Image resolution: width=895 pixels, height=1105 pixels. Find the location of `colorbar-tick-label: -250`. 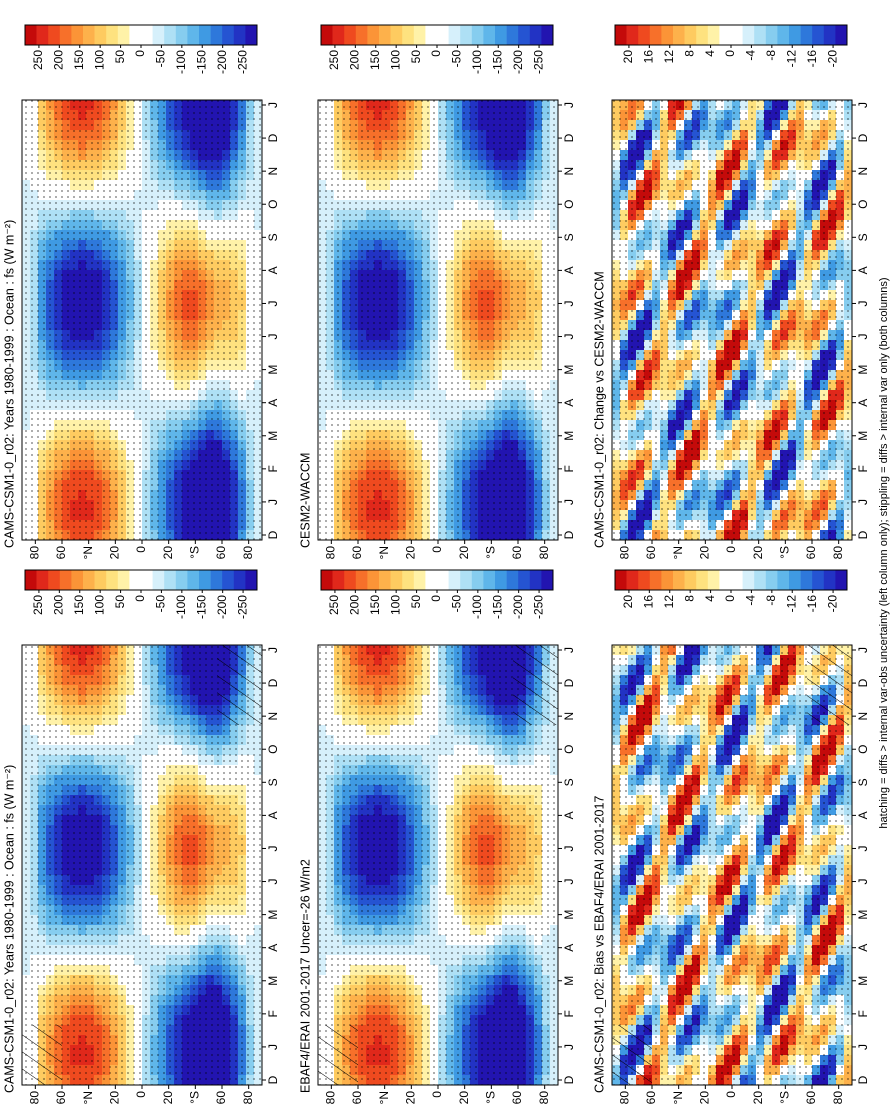

colorbar-tick-label: -250 is located at coordinates (538, 607).